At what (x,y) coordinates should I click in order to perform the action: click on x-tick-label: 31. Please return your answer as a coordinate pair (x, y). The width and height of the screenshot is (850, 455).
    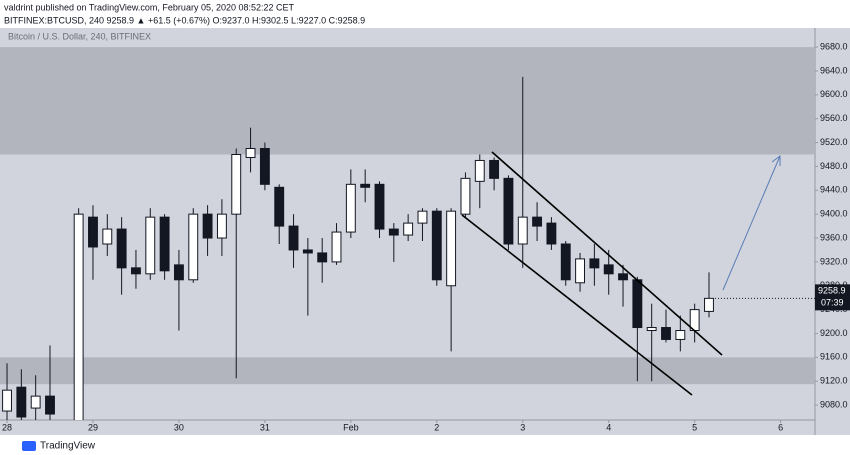
    Looking at the image, I should click on (265, 427).